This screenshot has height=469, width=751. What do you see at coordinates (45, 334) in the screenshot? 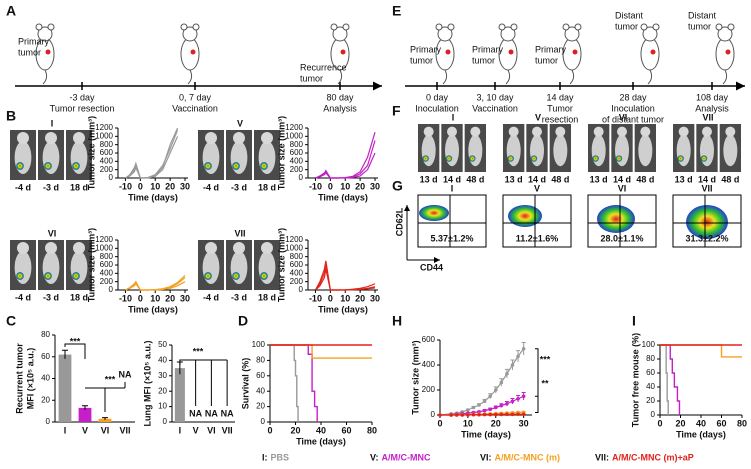
I see `y-tick-label: 80` at bounding box center [45, 334].